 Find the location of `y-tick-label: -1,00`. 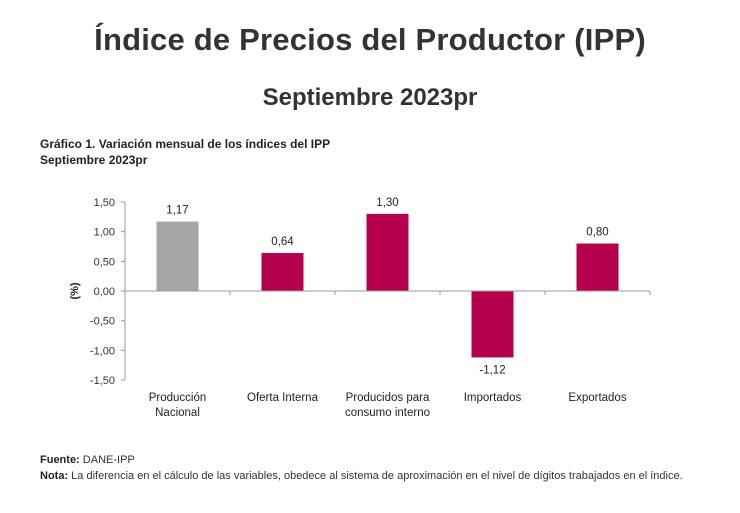

y-tick-label: -1,00 is located at coordinates (102, 351).